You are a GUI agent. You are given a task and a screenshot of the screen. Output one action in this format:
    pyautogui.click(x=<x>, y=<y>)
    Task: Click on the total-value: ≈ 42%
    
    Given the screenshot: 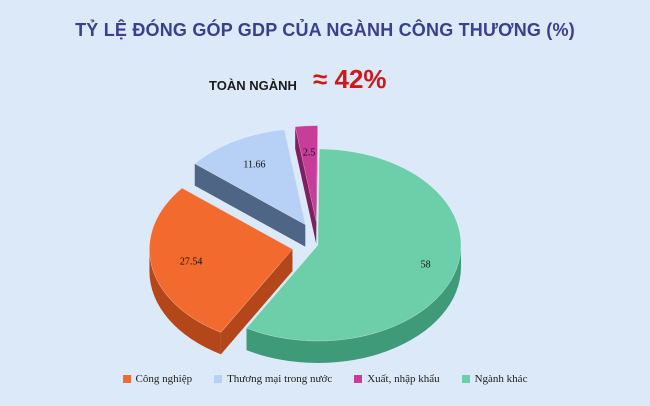 What is the action you would take?
    pyautogui.click(x=350, y=79)
    